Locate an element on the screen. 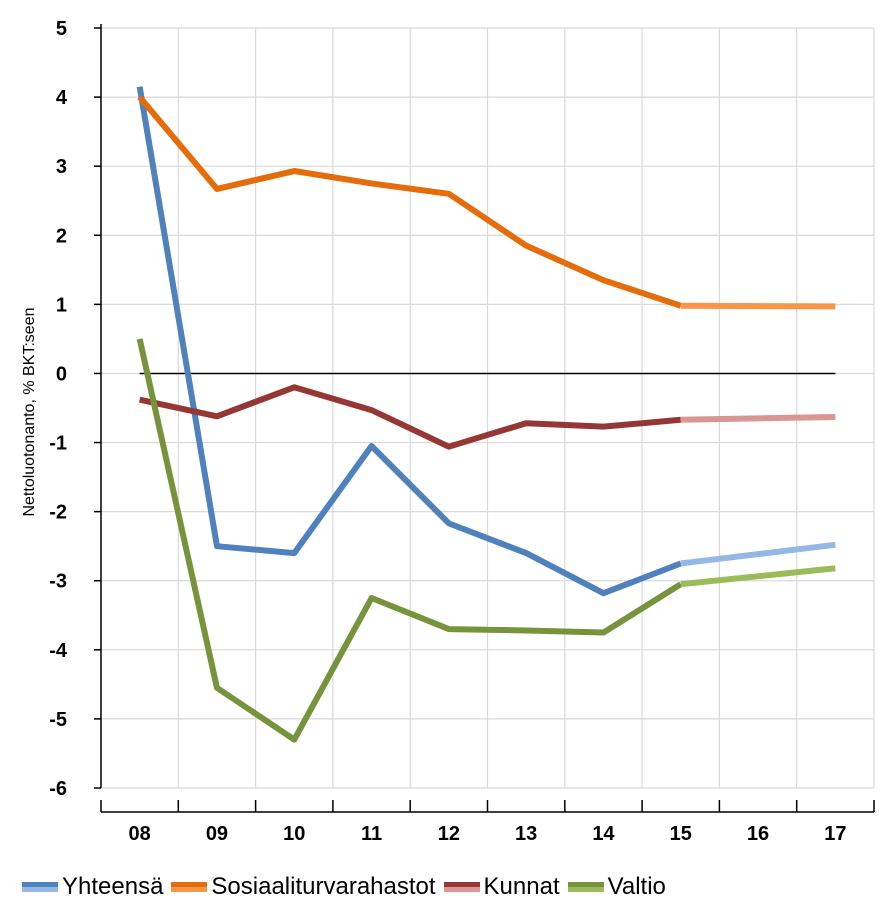  x-tick-label: 08 is located at coordinates (140, 834).